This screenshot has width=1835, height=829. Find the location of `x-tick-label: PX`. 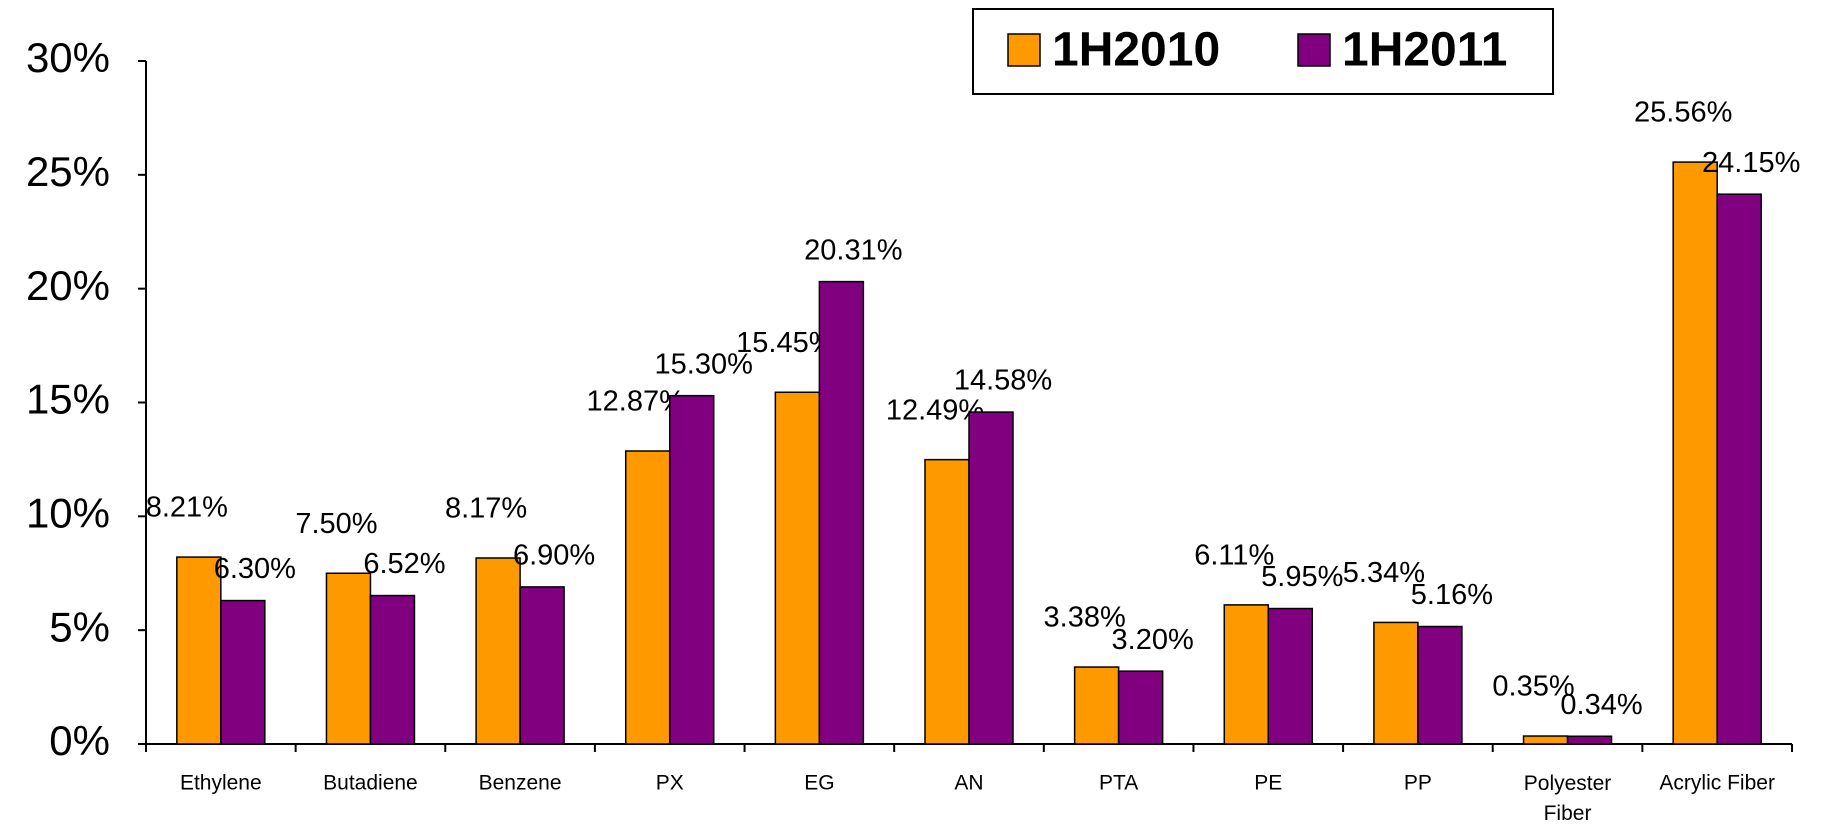

x-tick-label: PX is located at coordinates (670, 783).